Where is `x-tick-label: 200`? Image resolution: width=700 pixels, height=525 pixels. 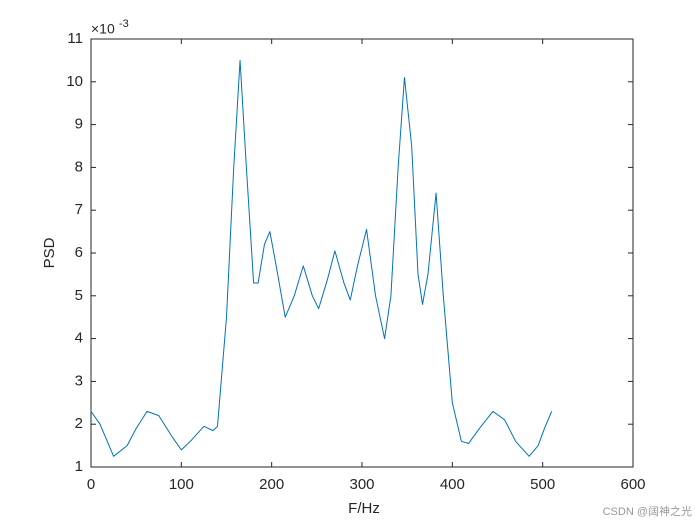
x-tick-label: 200 is located at coordinates (271, 484).